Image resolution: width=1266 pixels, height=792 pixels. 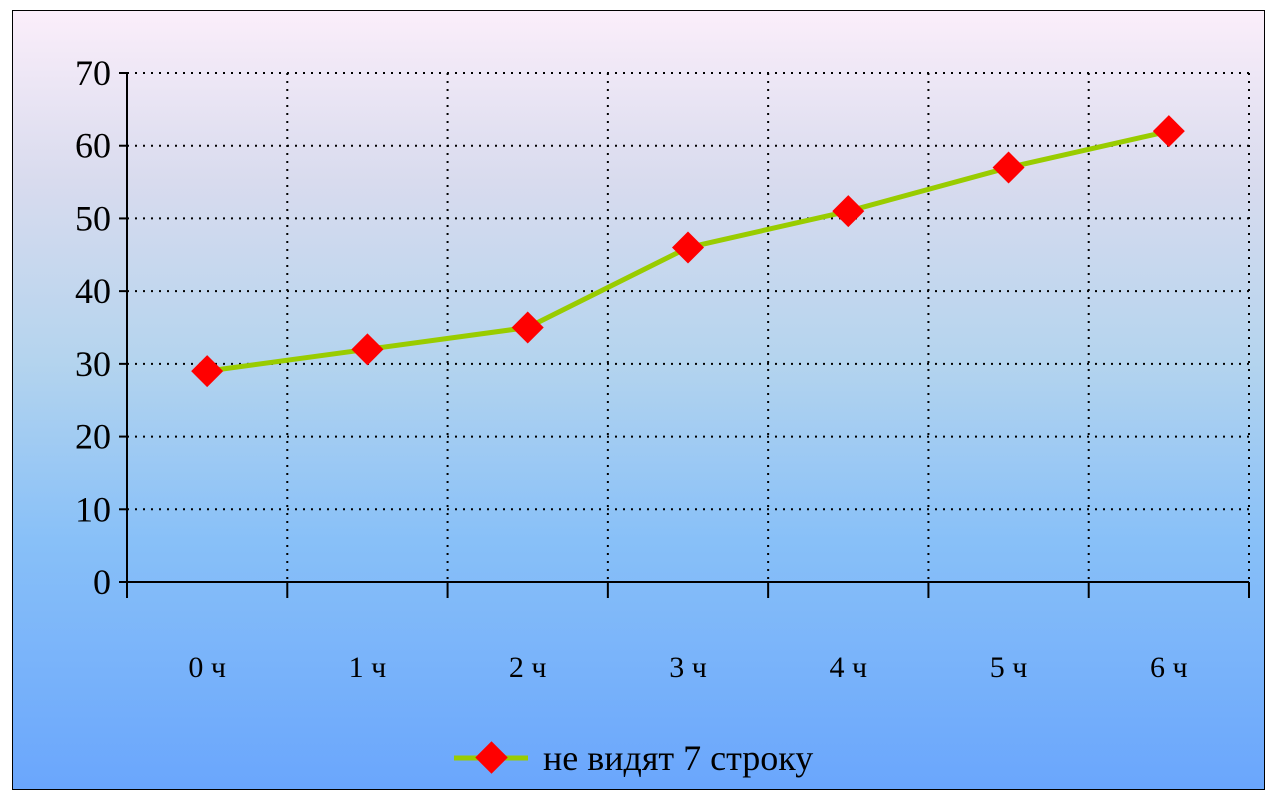 What do you see at coordinates (93, 364) in the screenshot?
I see `y-tick-label: 30` at bounding box center [93, 364].